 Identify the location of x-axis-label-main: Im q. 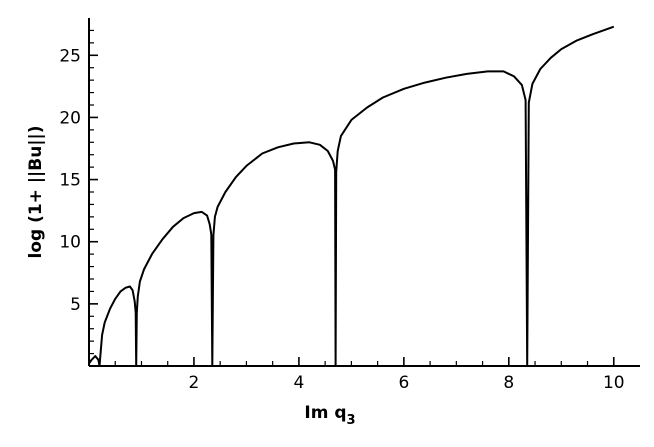
(325, 413).